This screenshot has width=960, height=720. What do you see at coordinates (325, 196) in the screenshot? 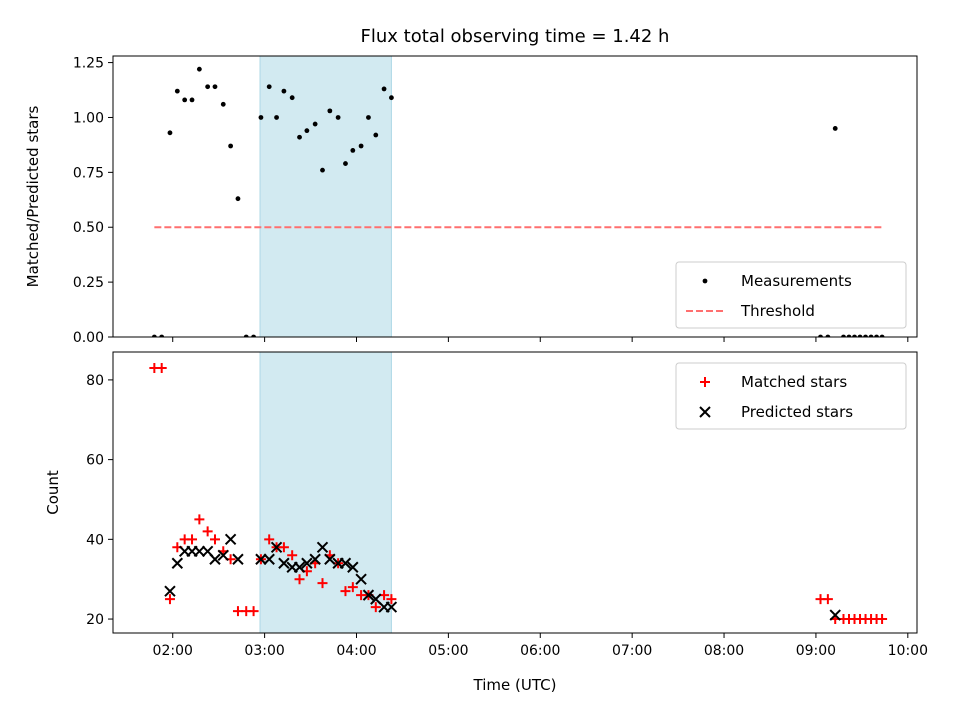
I see `observing-span-ratio` at bounding box center [325, 196].